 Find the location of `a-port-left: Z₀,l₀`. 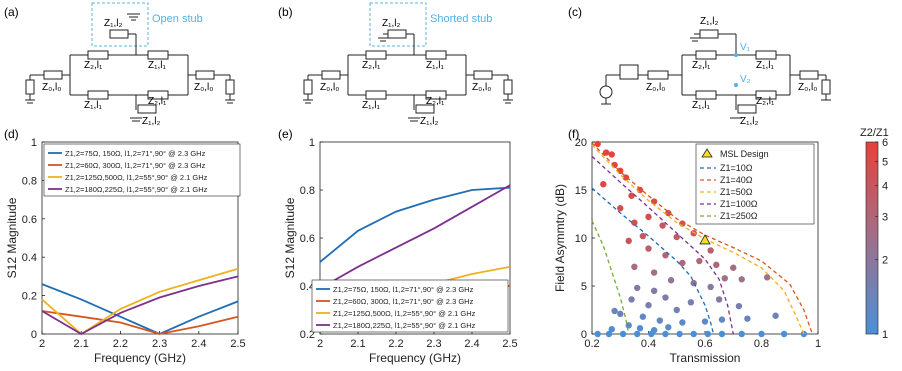

a-port-left: Z₀,l₀ is located at coordinates (51, 87).